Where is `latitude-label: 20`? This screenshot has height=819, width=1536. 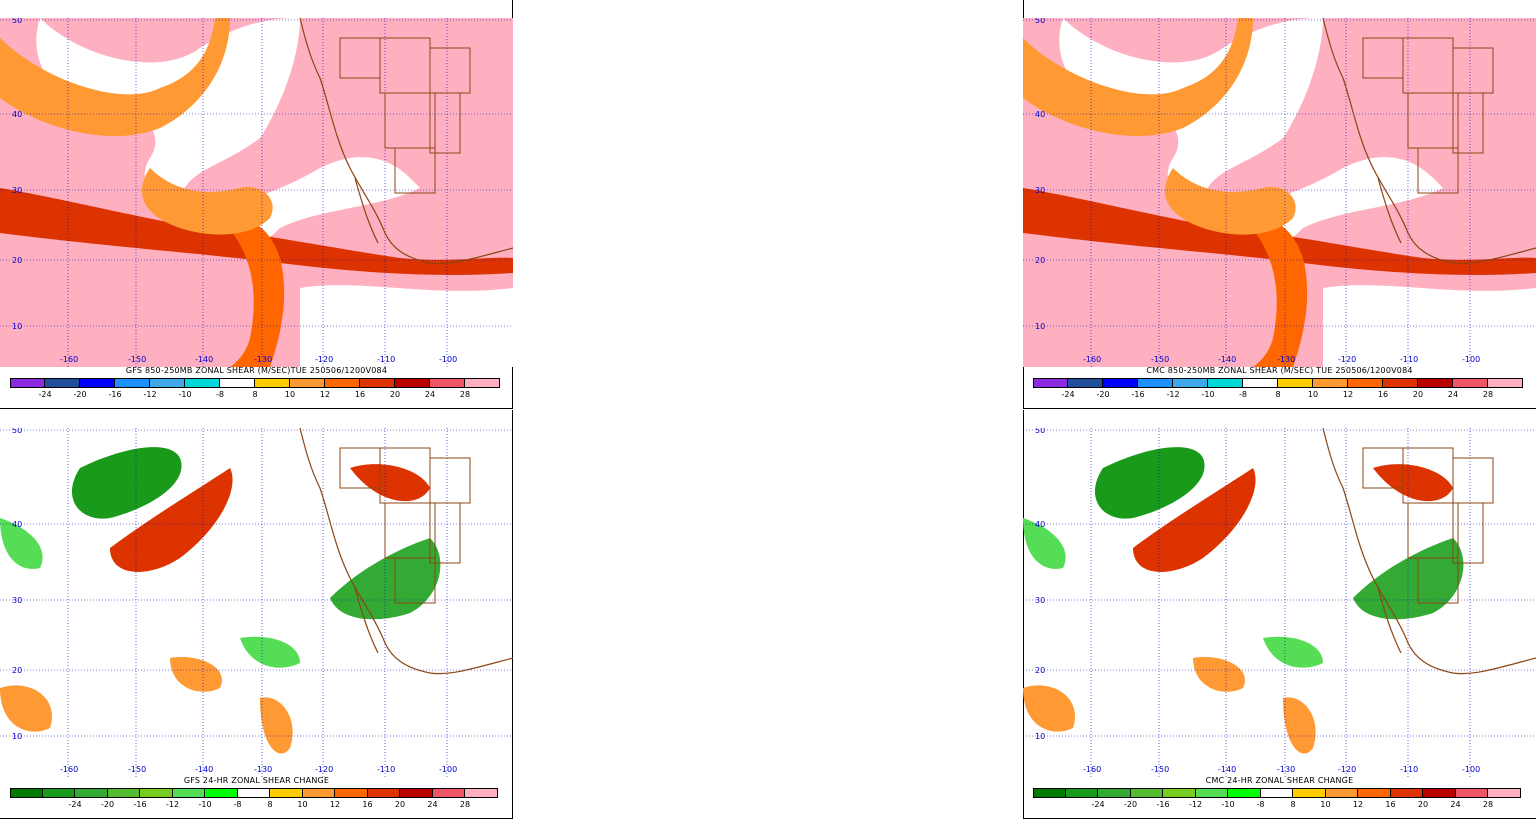
latitude-label: 20 is located at coordinates (17, 670).